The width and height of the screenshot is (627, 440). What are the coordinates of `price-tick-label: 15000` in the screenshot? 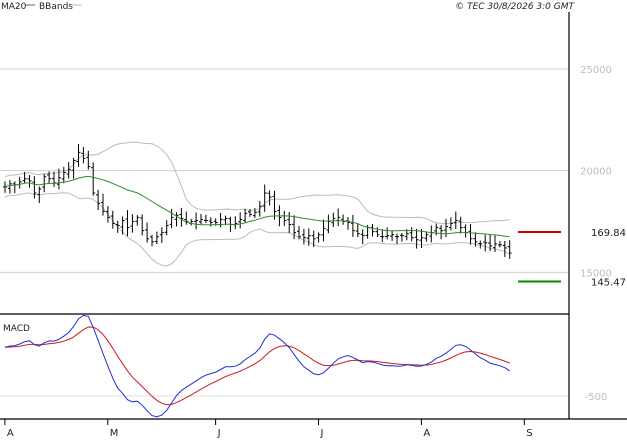 It's located at (596, 273).